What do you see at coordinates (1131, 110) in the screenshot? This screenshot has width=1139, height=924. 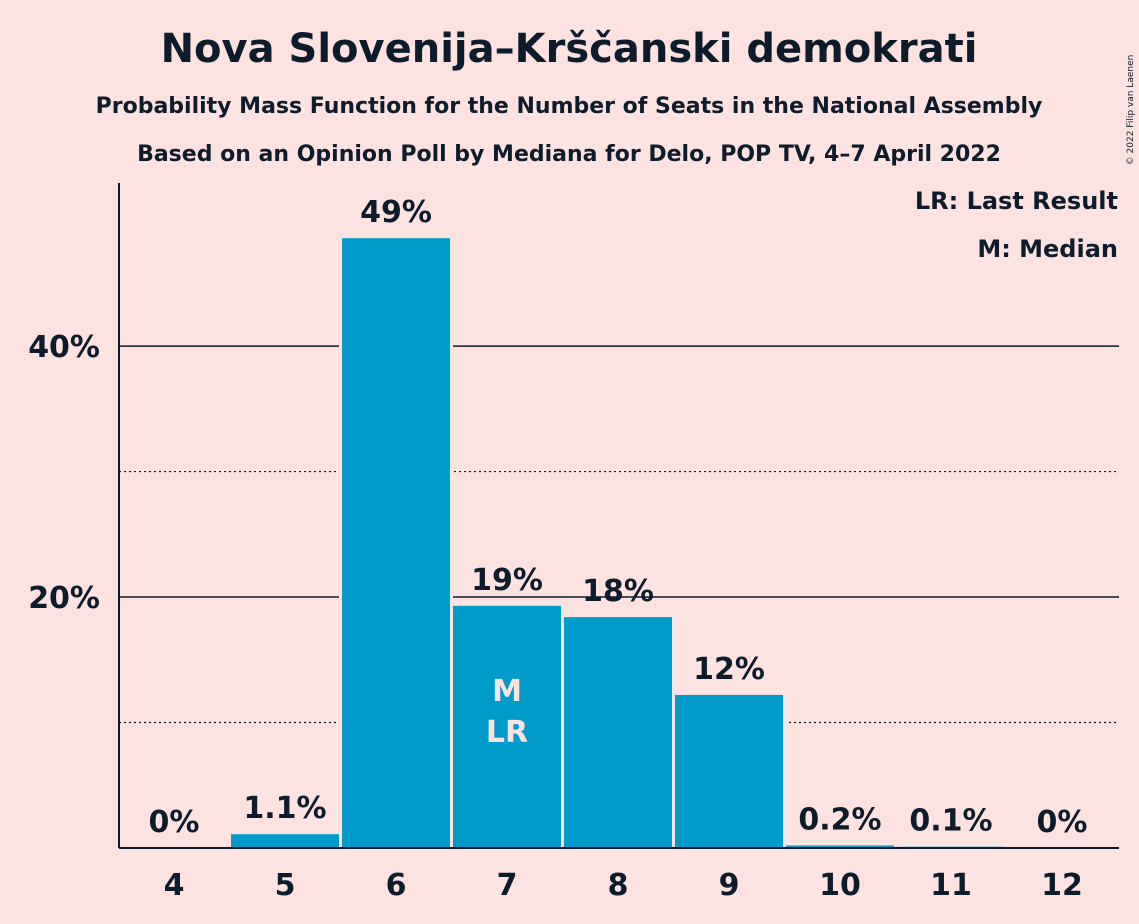 I see `copyright-notice: © 2022 Filip van Laenen` at bounding box center [1131, 110].